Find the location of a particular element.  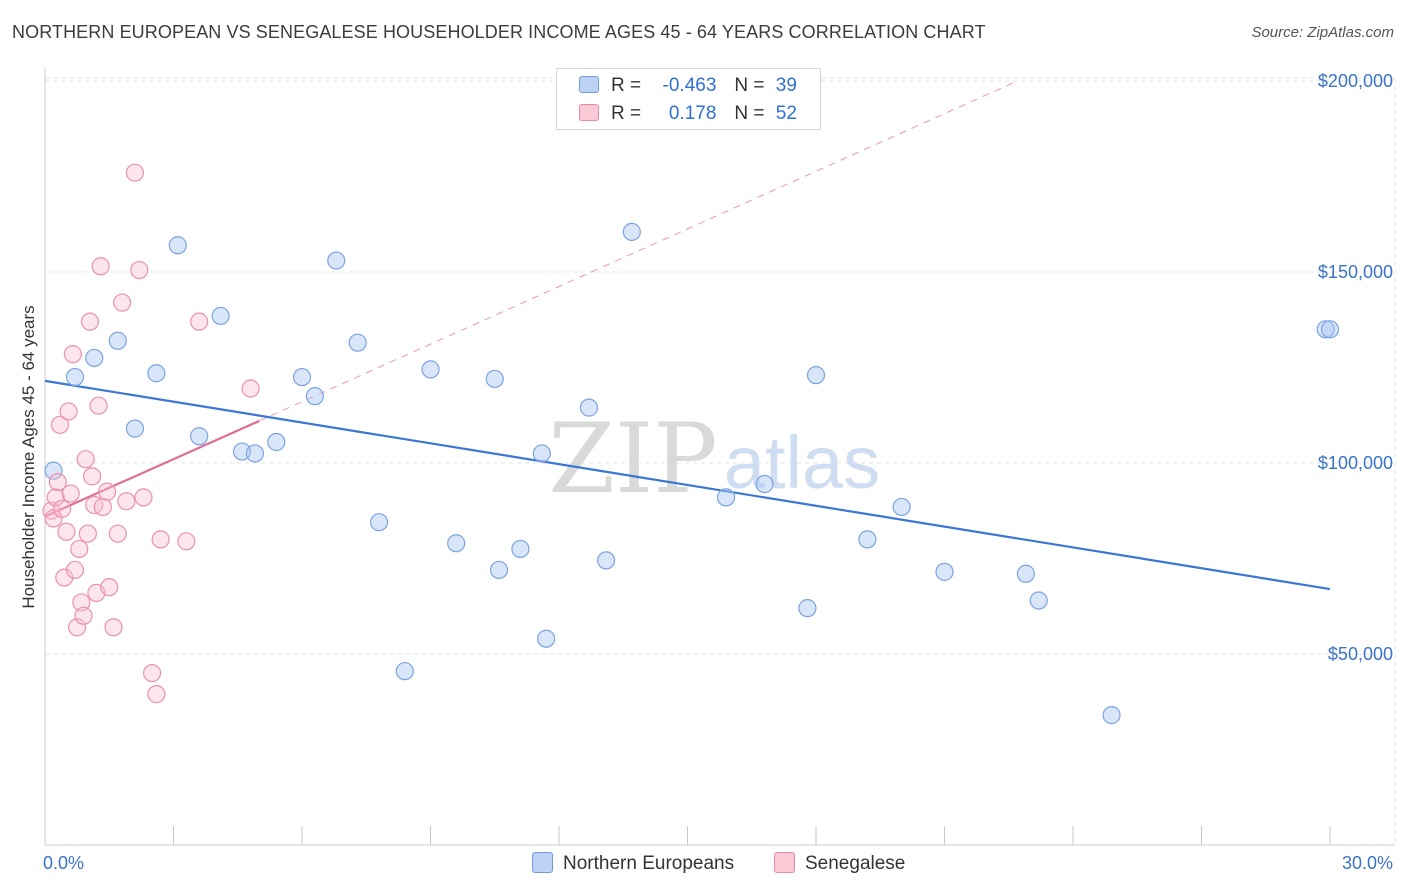

watermark-atlas: atlas is located at coordinates (802, 462).